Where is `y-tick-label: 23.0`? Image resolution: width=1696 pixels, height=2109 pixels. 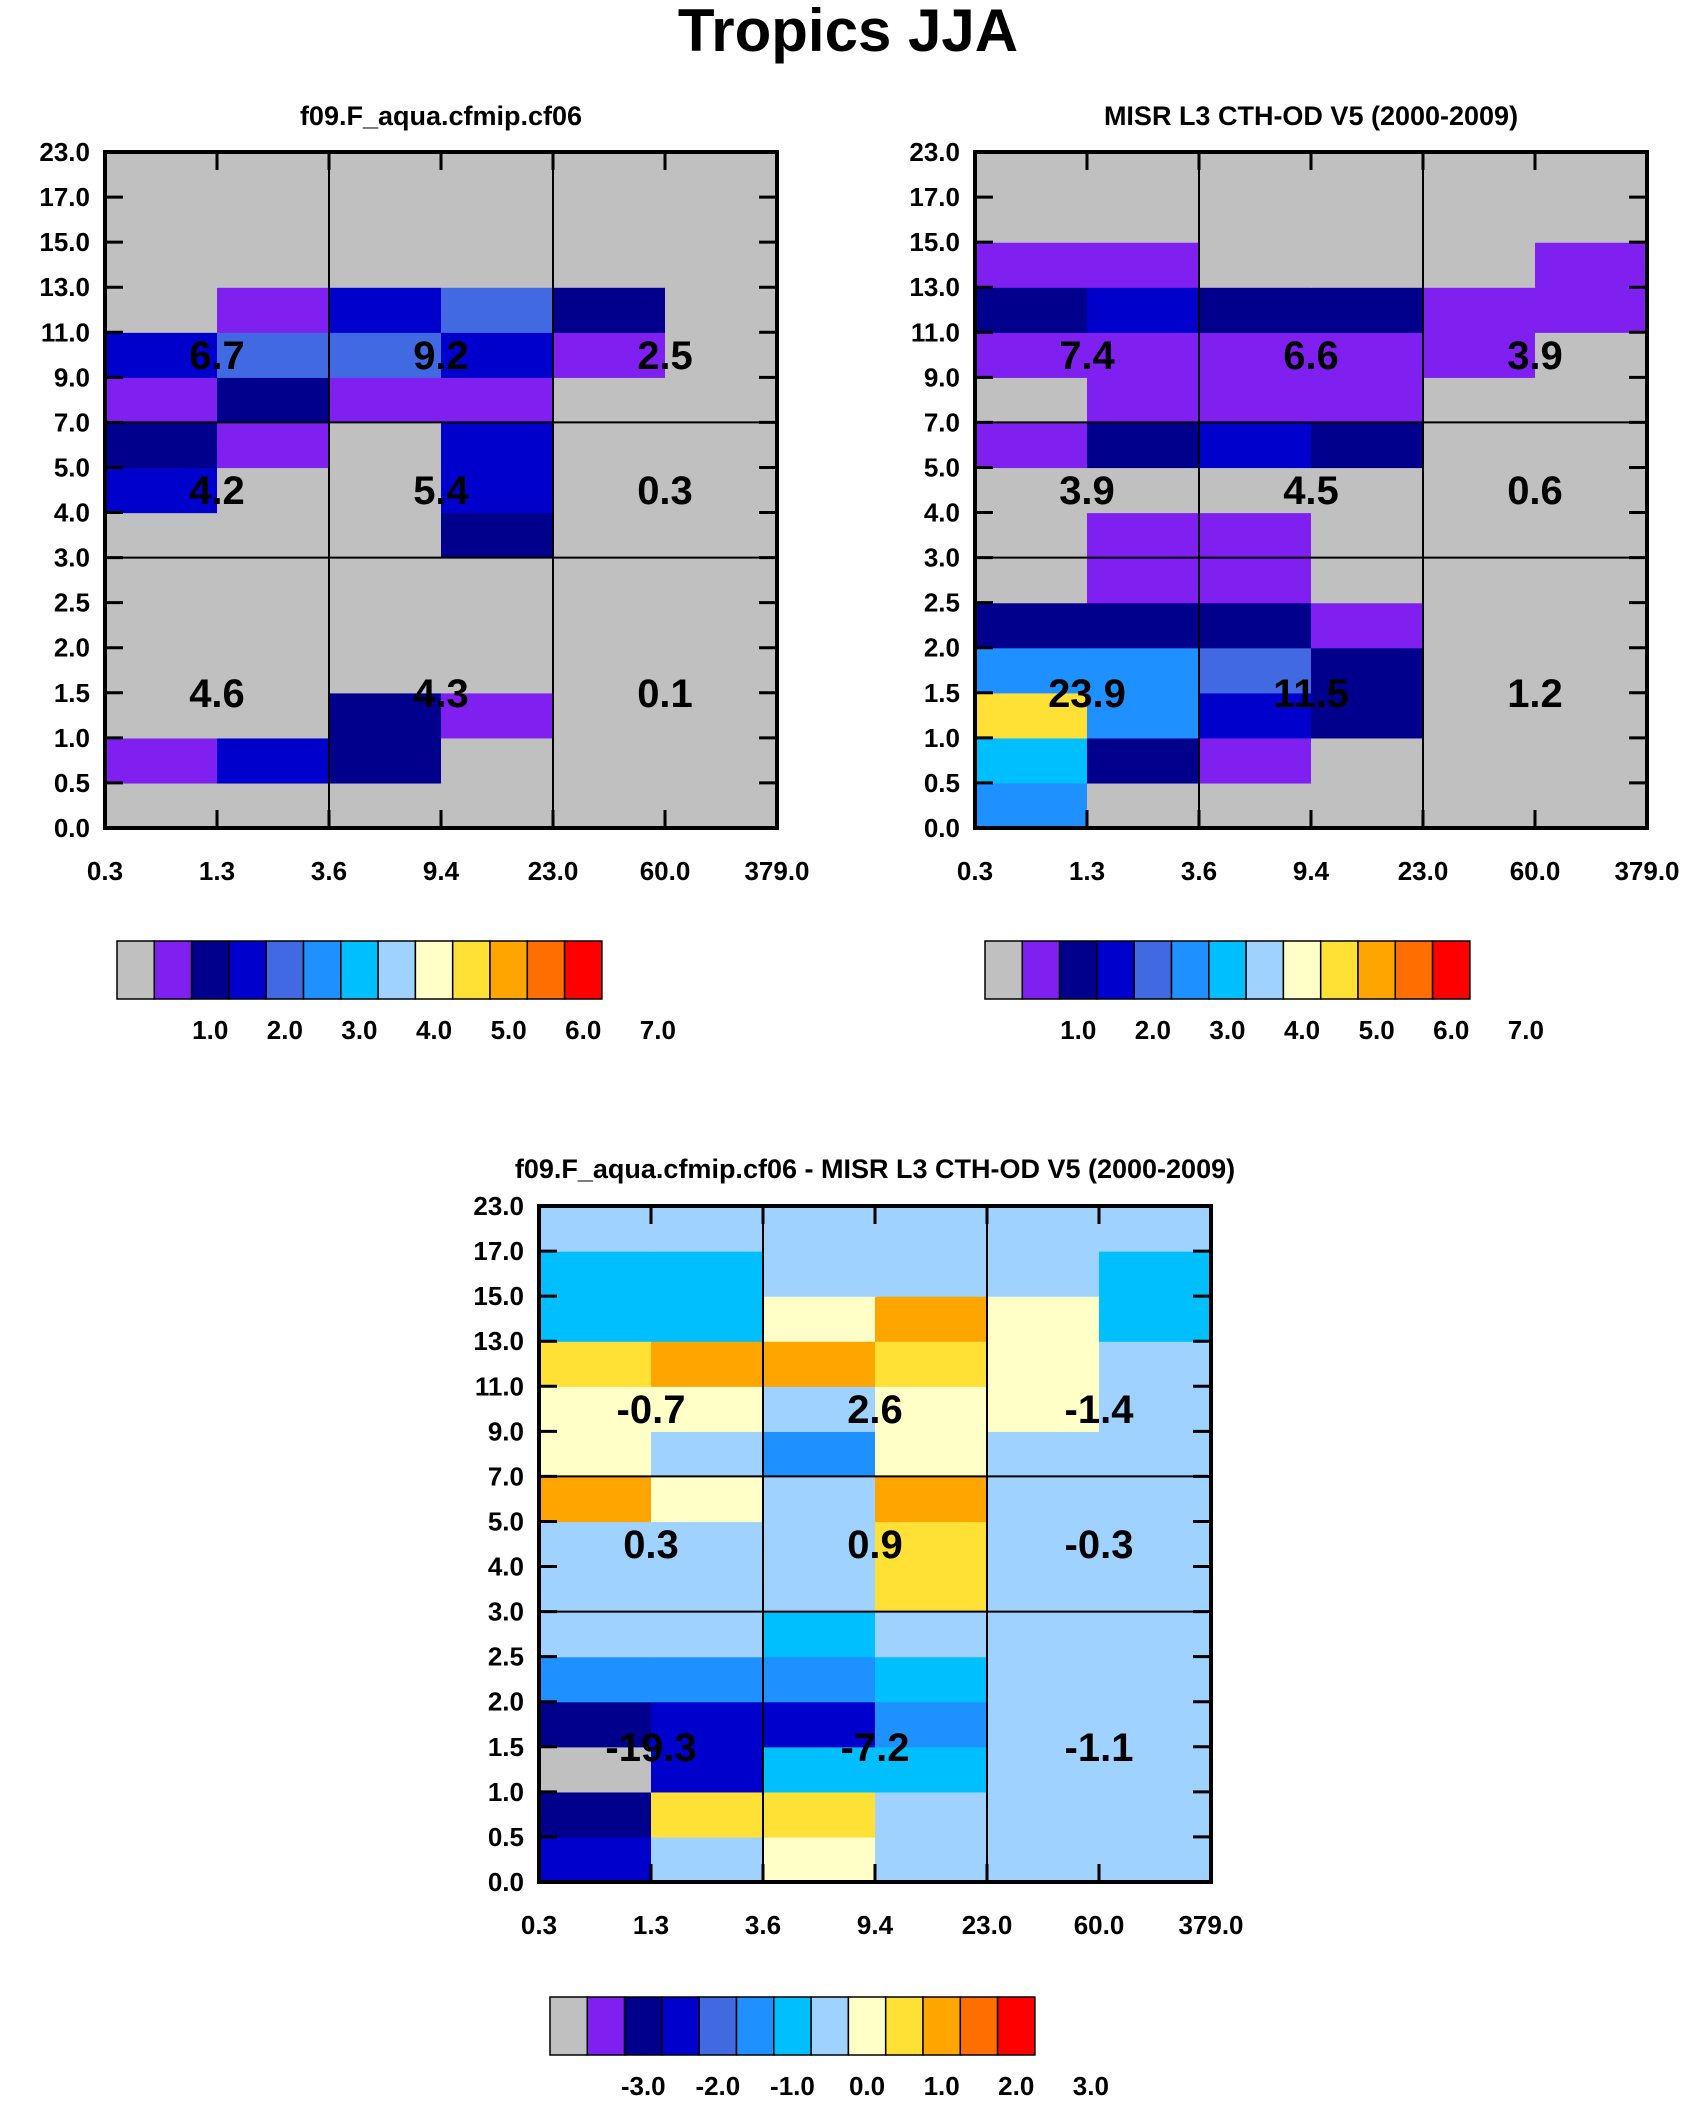 y-tick-label: 23.0 is located at coordinates (64, 152).